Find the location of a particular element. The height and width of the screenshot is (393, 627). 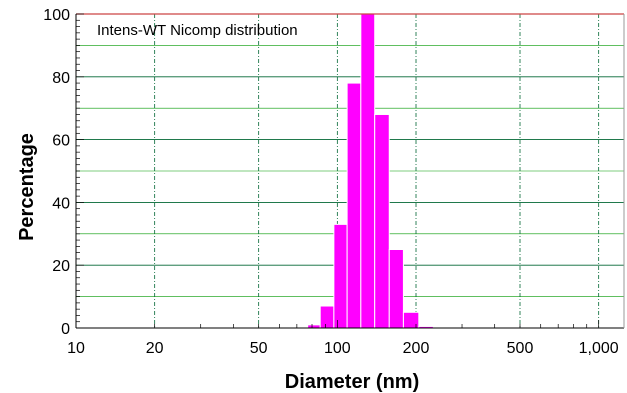

x-tick-label: 1,000 is located at coordinates (599, 348).